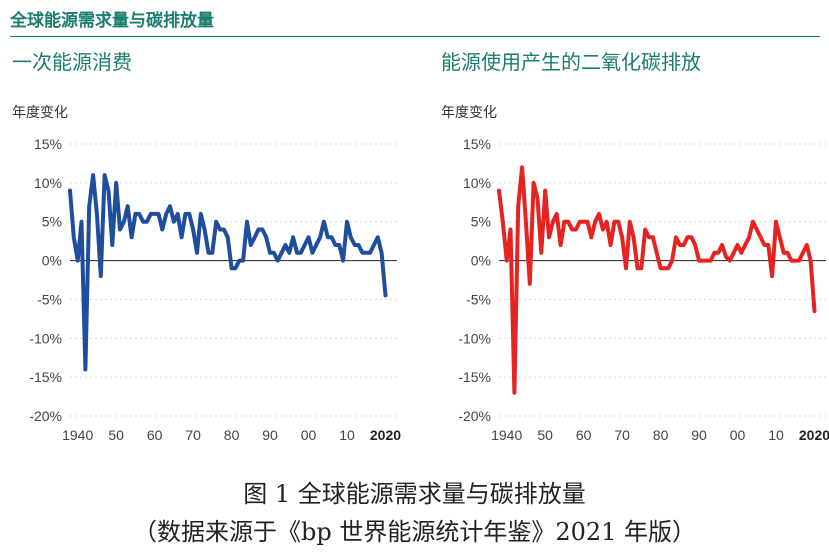 The image size is (829, 556). What do you see at coordinates (414, 532) in the screenshot?
I see `figure-source: （数据来源于《bp 世界能源统计年鉴》2021 年版）` at bounding box center [414, 532].